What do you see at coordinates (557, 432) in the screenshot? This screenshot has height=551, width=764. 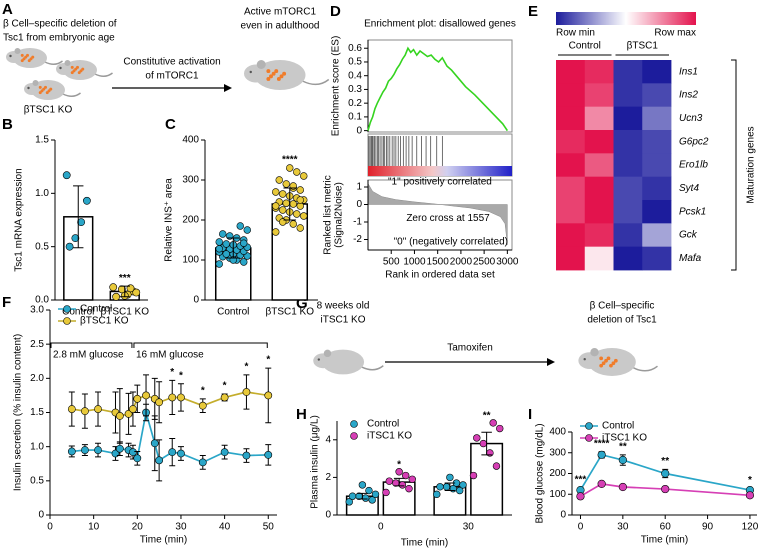 I see `y-tick-label: 400` at bounding box center [557, 432].